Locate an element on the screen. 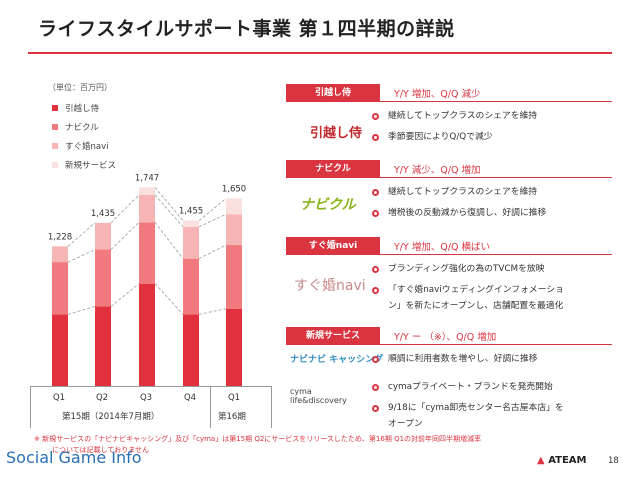  hikkoshi-logo: 引越し侍 is located at coordinates (336, 133).